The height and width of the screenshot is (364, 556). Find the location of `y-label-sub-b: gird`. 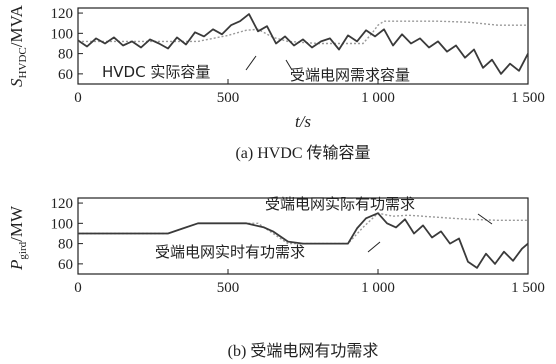

y-label-sub-b: gird is located at coordinates (23, 250).